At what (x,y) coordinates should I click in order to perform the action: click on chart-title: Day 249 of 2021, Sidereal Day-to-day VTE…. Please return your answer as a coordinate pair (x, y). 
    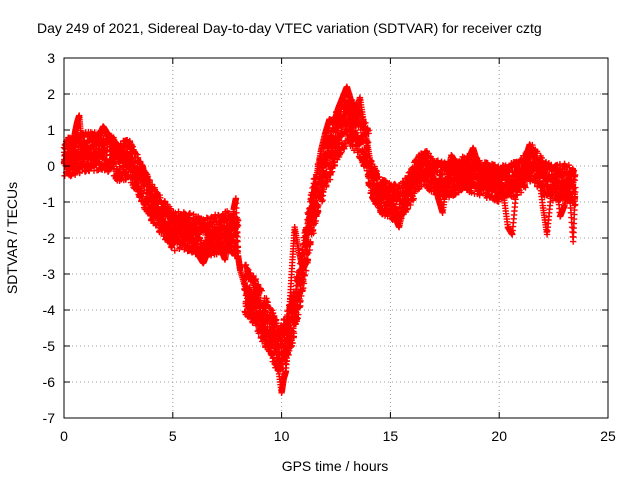
    Looking at the image, I should click on (289, 28).